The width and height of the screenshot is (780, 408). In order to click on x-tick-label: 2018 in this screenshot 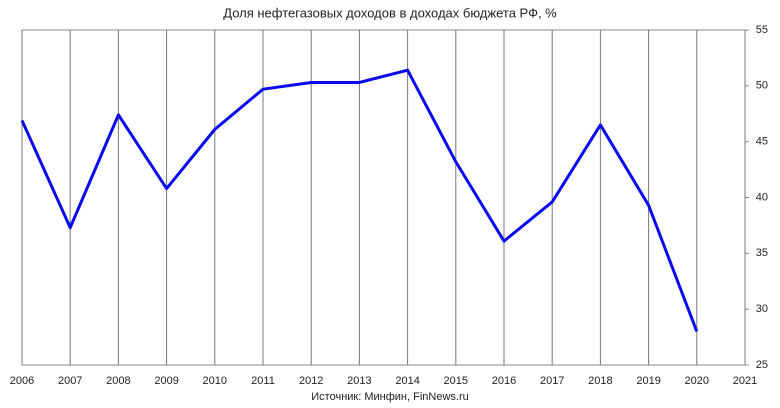, I will do `click(600, 381)`.